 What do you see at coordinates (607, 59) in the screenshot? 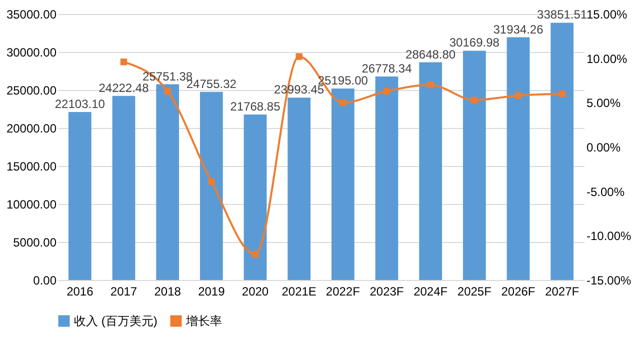
I see `y2-tick-label: 10.00%` at bounding box center [607, 59].